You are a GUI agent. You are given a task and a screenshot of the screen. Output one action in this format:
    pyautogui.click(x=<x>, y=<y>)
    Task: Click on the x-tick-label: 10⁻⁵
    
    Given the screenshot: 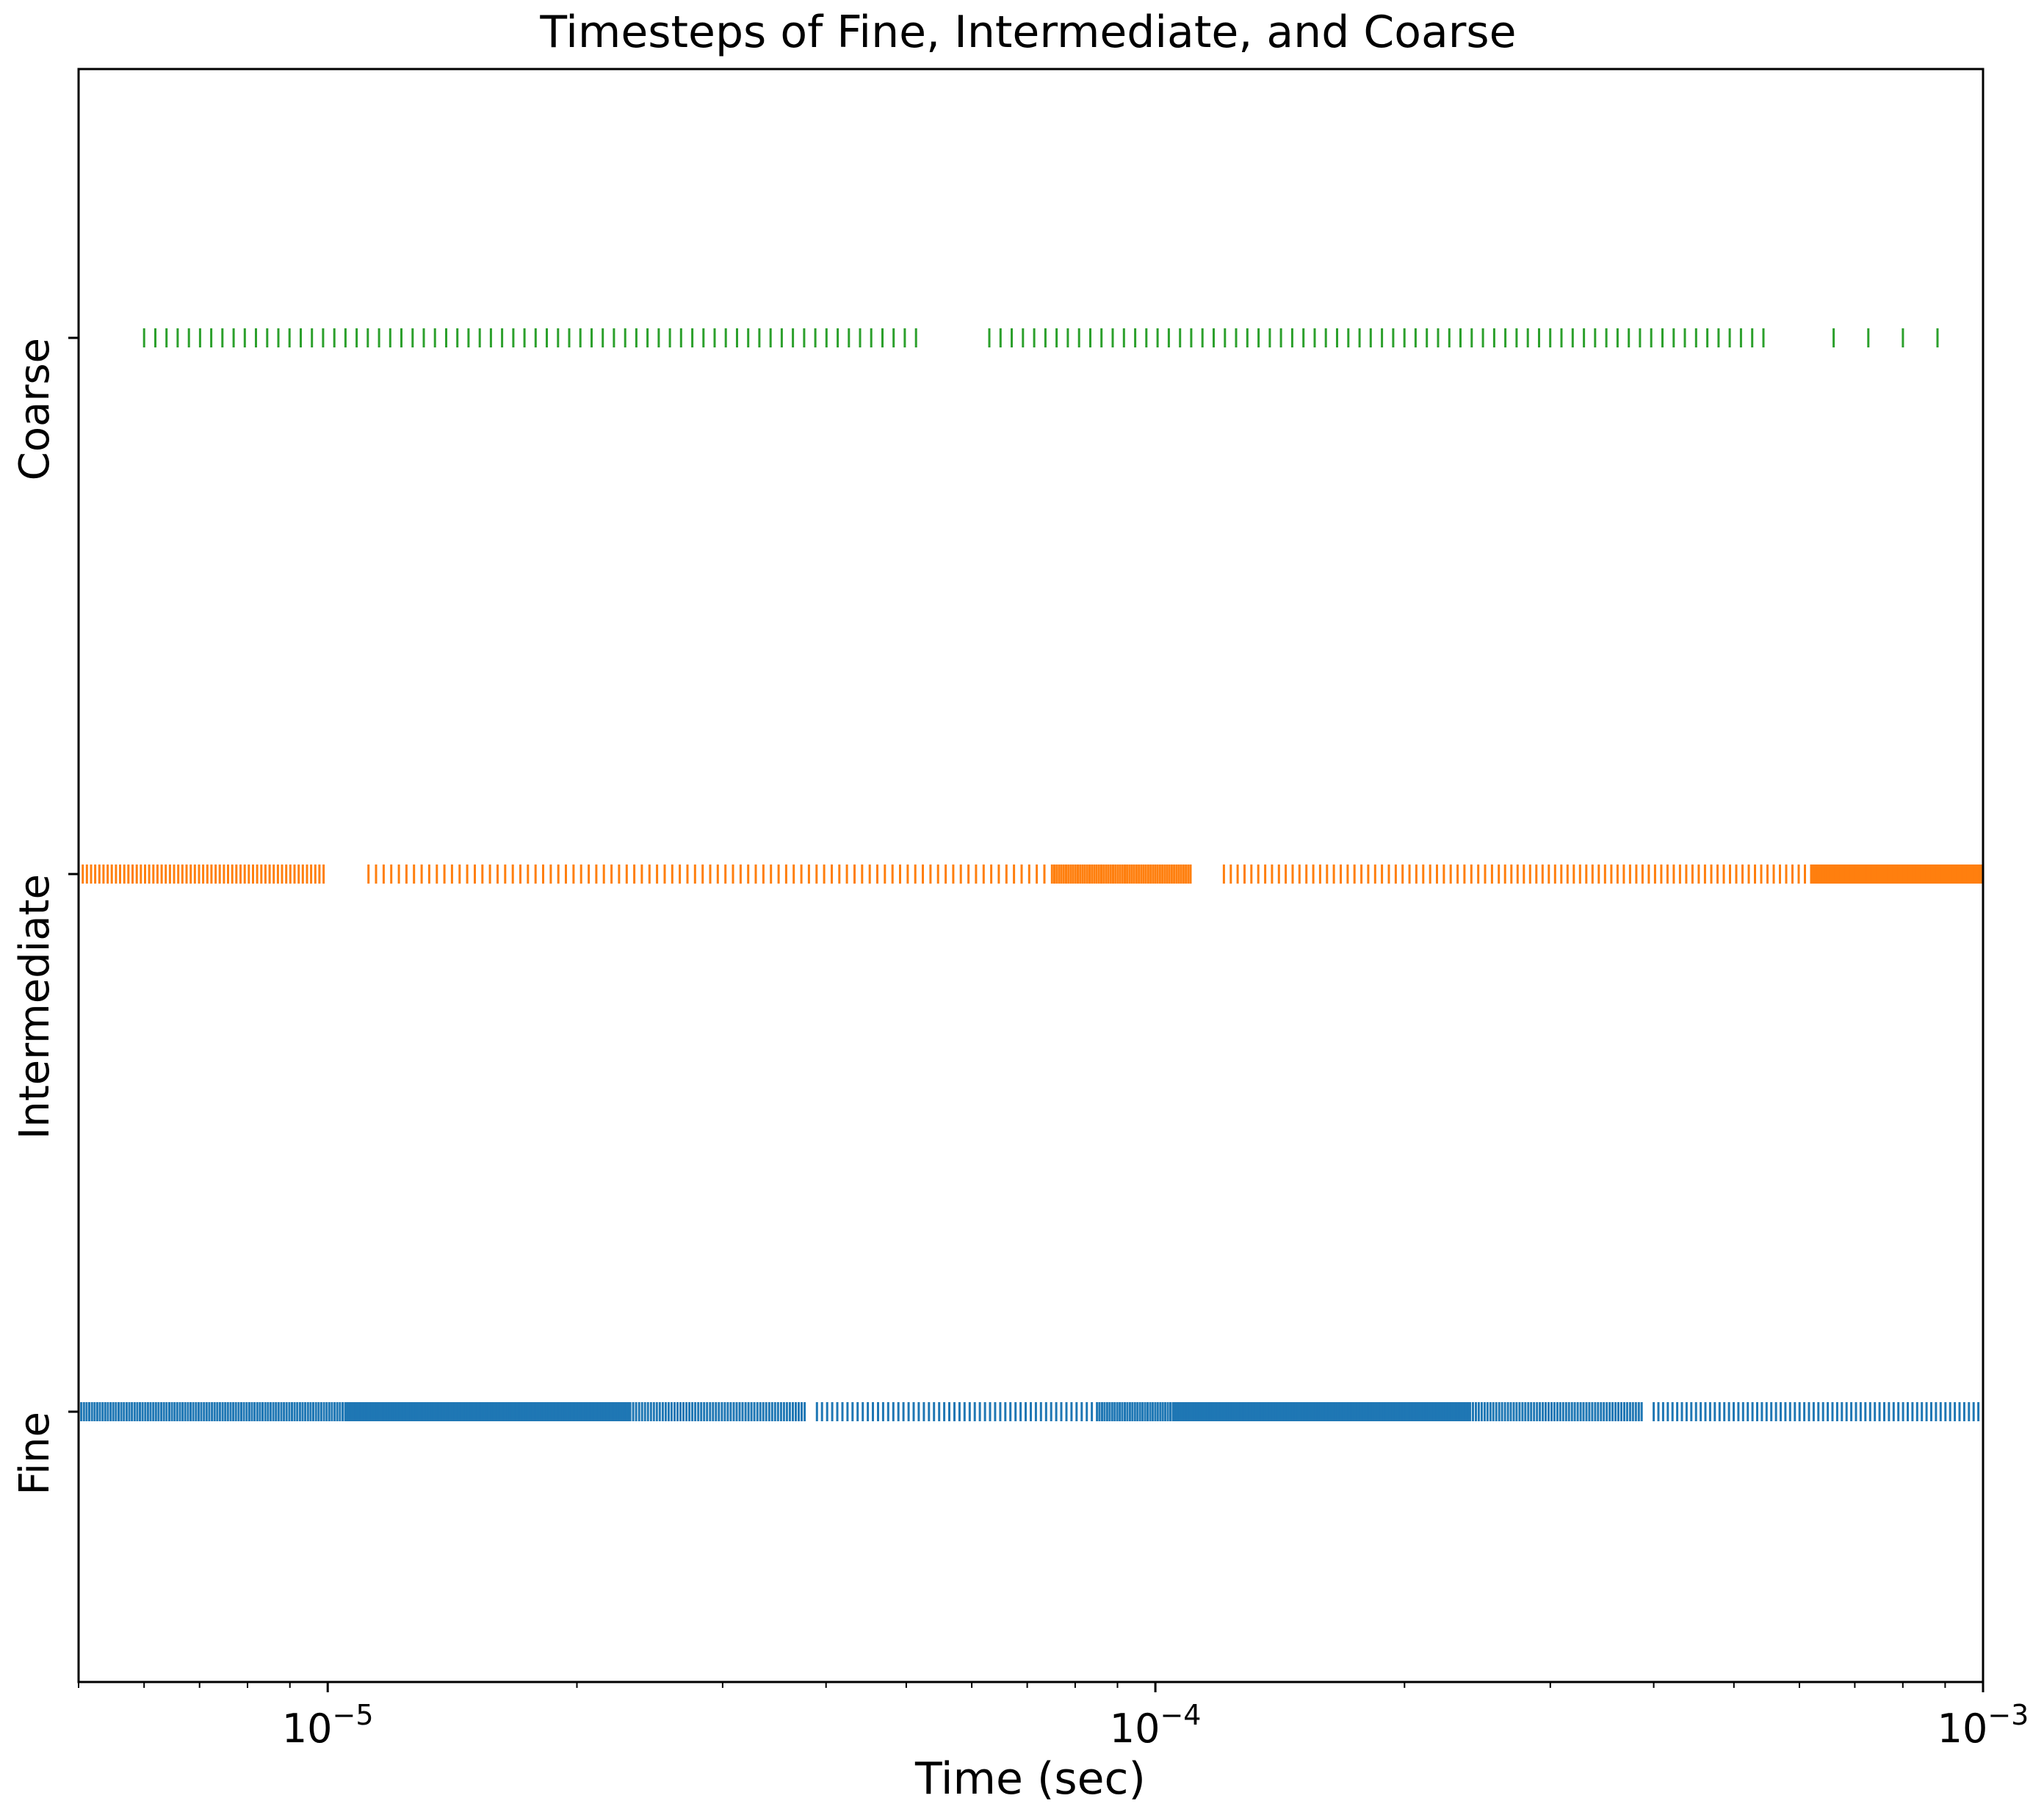 What is the action you would take?
    pyautogui.click(x=328, y=1725)
    